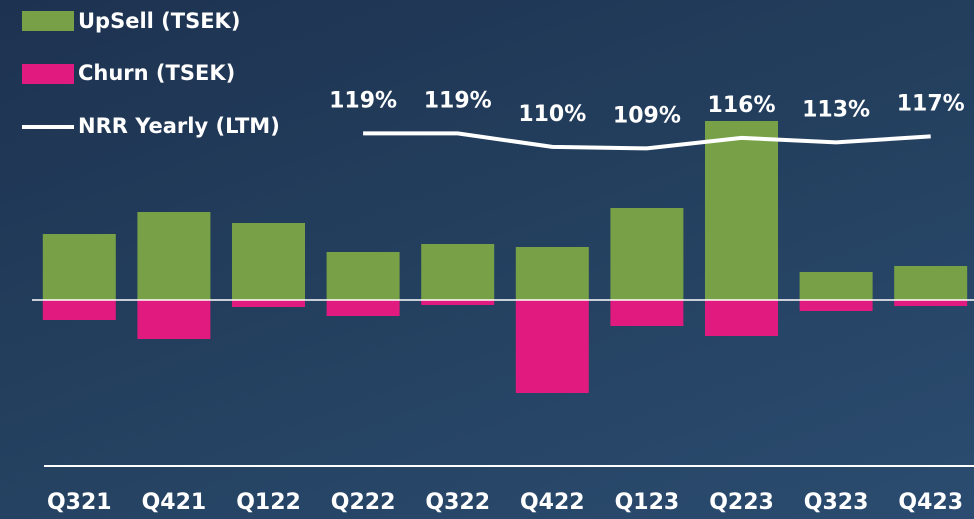 This screenshot has width=974, height=519. Describe the element at coordinates (741, 502) in the screenshot. I see `x-tick-label: Q223` at that location.